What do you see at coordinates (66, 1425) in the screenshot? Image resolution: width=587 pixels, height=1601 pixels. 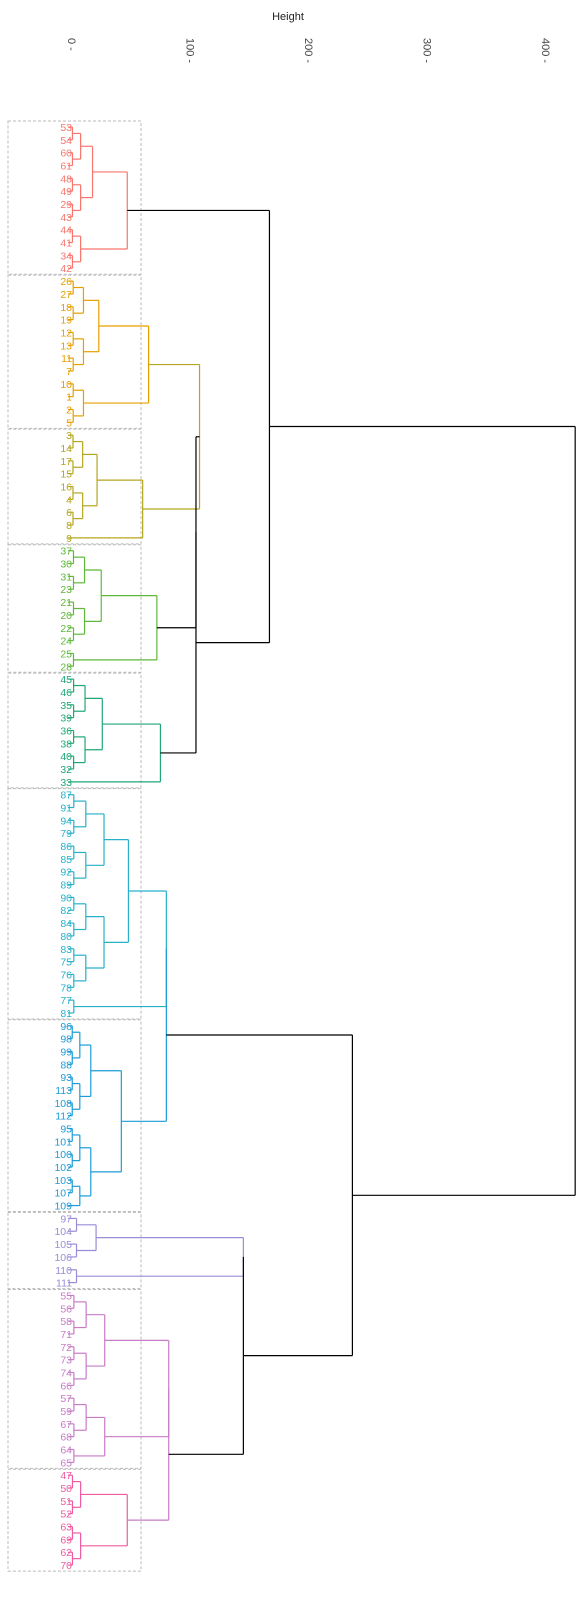 I see `leaf-label: 67` at bounding box center [66, 1425].